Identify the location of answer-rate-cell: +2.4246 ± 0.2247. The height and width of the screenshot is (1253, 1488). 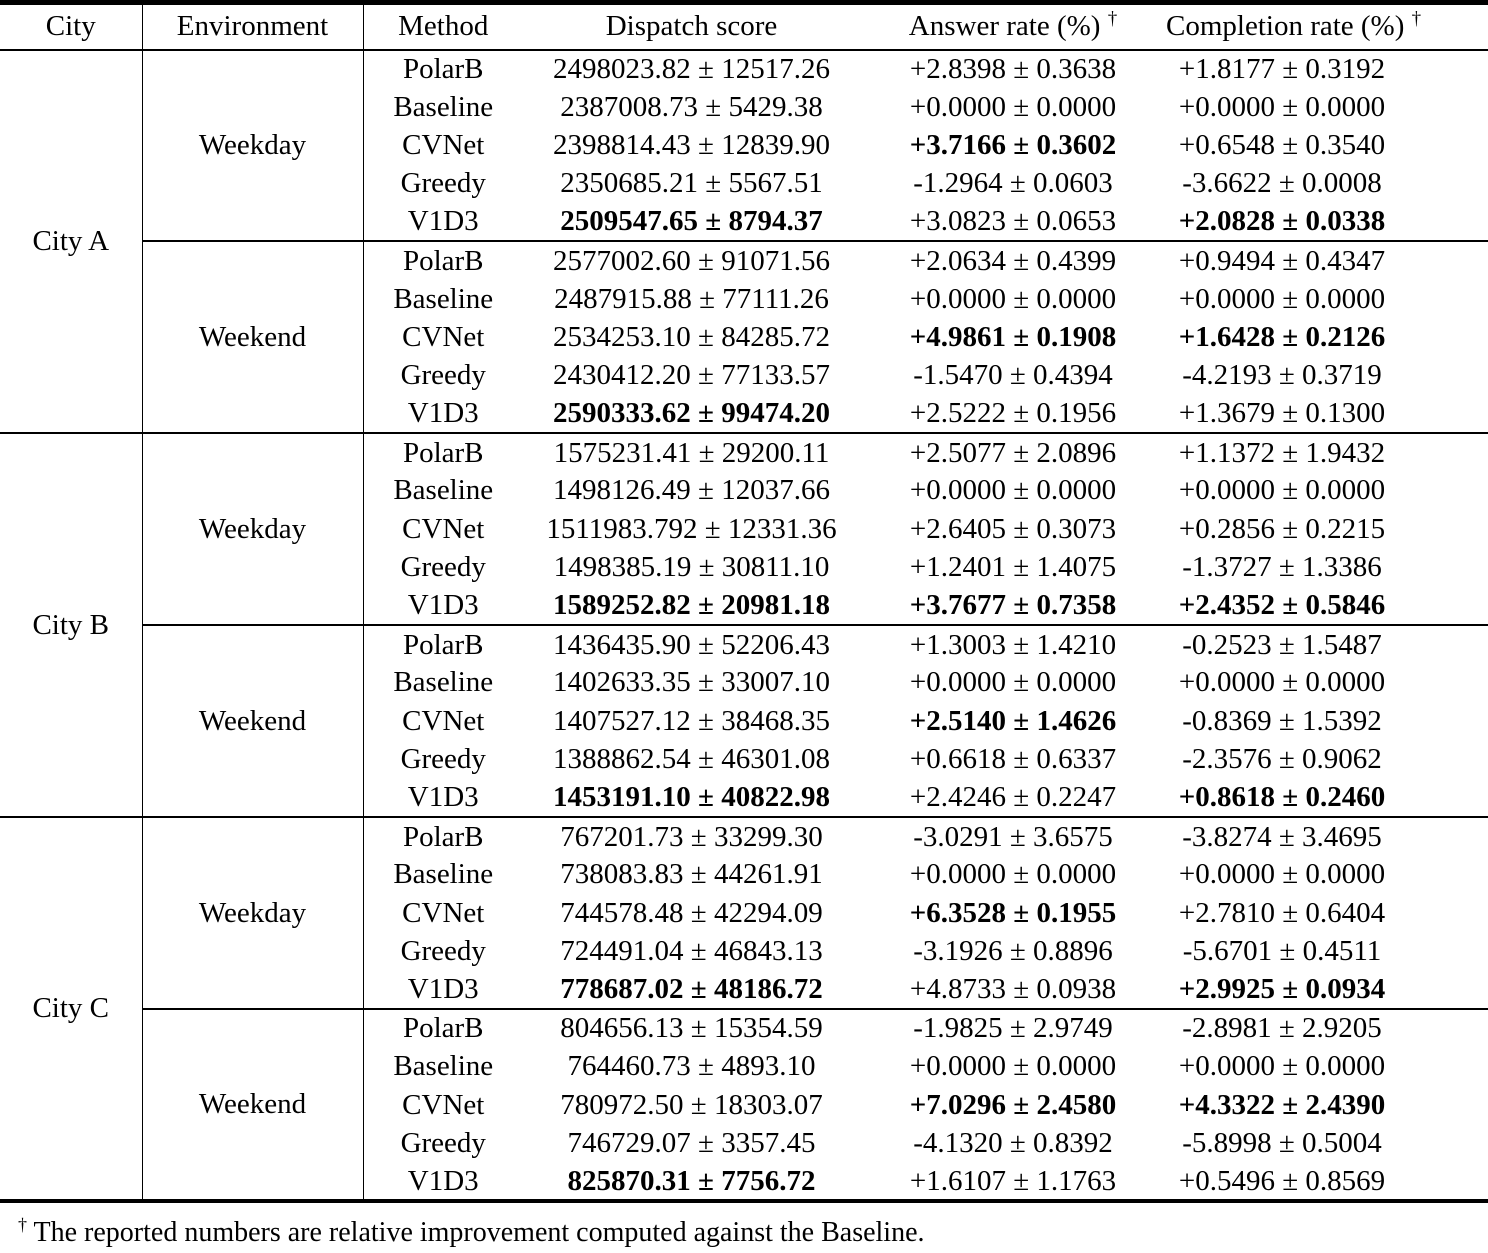
(1013, 797).